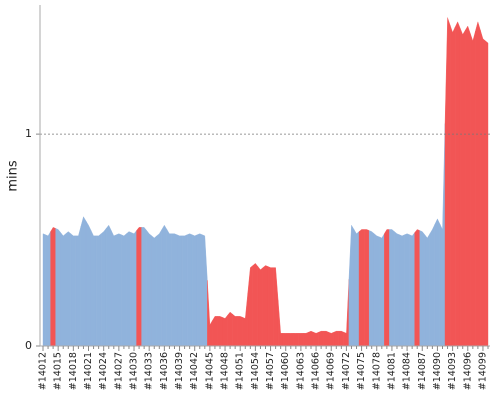 Image resolution: width=500 pixels, height=400 pixels. Describe the element at coordinates (346, 371) in the screenshot. I see `x-tick-label: #14072` at that location.